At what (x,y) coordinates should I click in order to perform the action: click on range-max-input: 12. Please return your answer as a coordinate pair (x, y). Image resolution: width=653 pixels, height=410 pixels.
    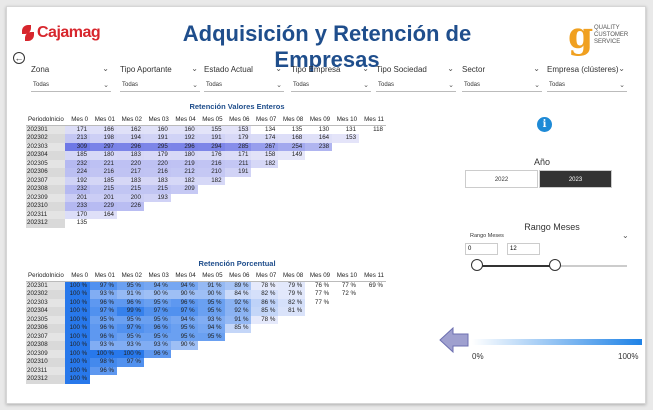
    Looking at the image, I should click on (523, 249).